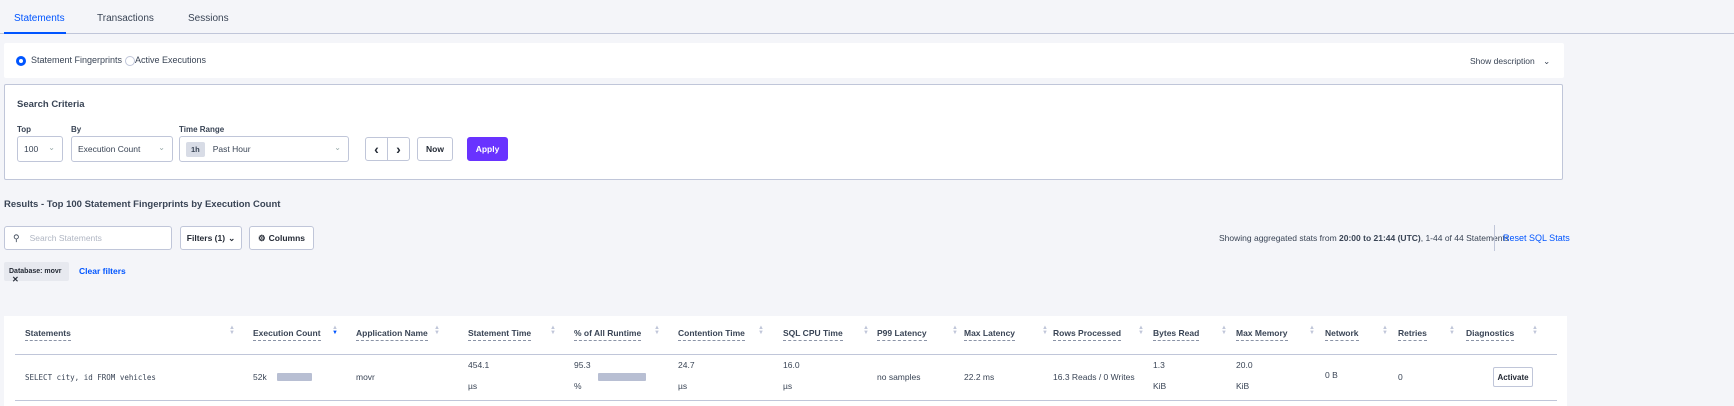 Image resolution: width=1734 pixels, height=406 pixels. Describe the element at coordinates (1243, 386) in the screenshot. I see `max-memory-unit: KiB` at that location.